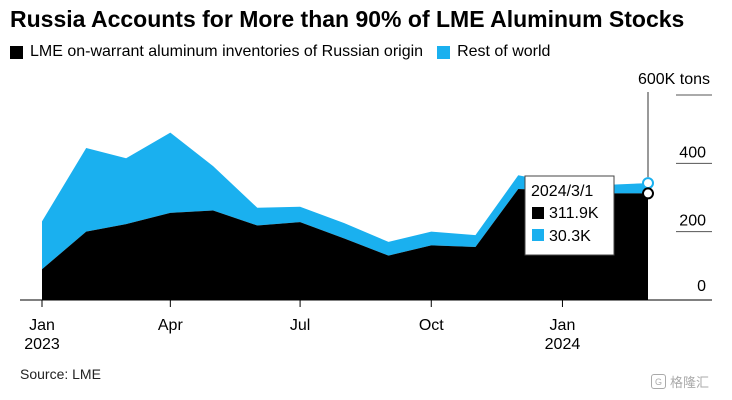 This screenshot has width=732, height=400. What do you see at coordinates (444, 52) in the screenshot?
I see `legend-swatch-rest` at bounding box center [444, 52].